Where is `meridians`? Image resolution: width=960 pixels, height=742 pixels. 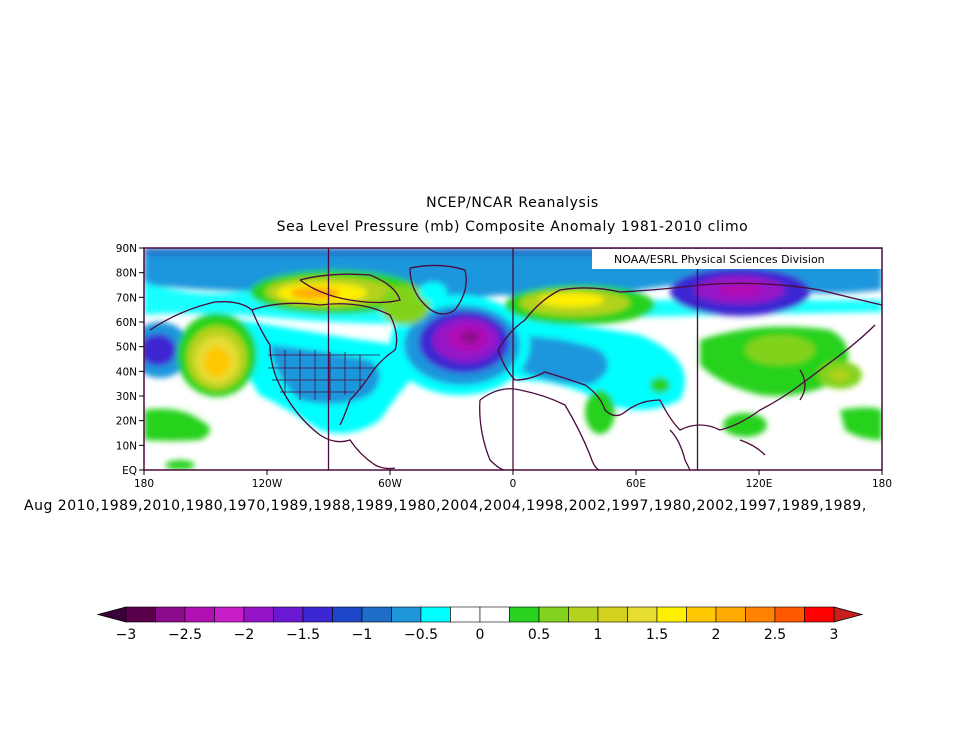
meridians is located at coordinates (513, 359).